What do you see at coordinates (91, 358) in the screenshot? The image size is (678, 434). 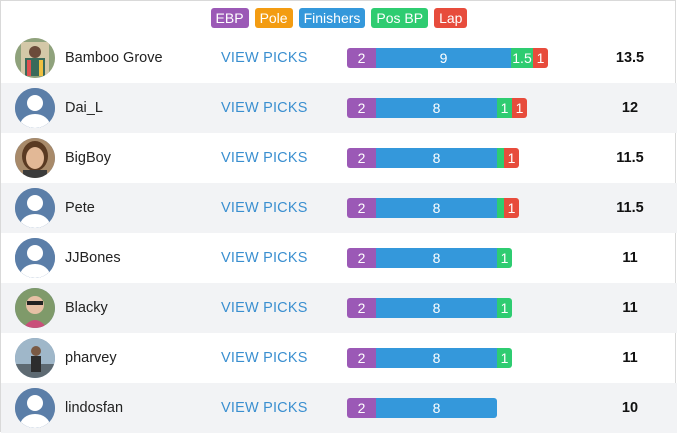 I see `user-name: pharvey` at bounding box center [91, 358].